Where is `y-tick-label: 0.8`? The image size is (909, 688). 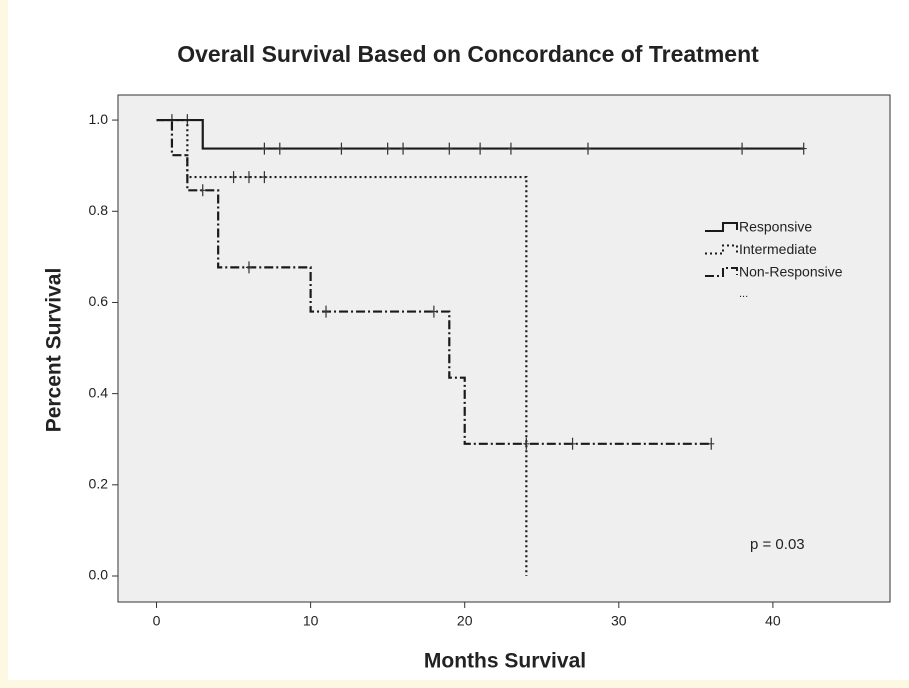
y-tick-label: 0.8 is located at coordinates (99, 210).